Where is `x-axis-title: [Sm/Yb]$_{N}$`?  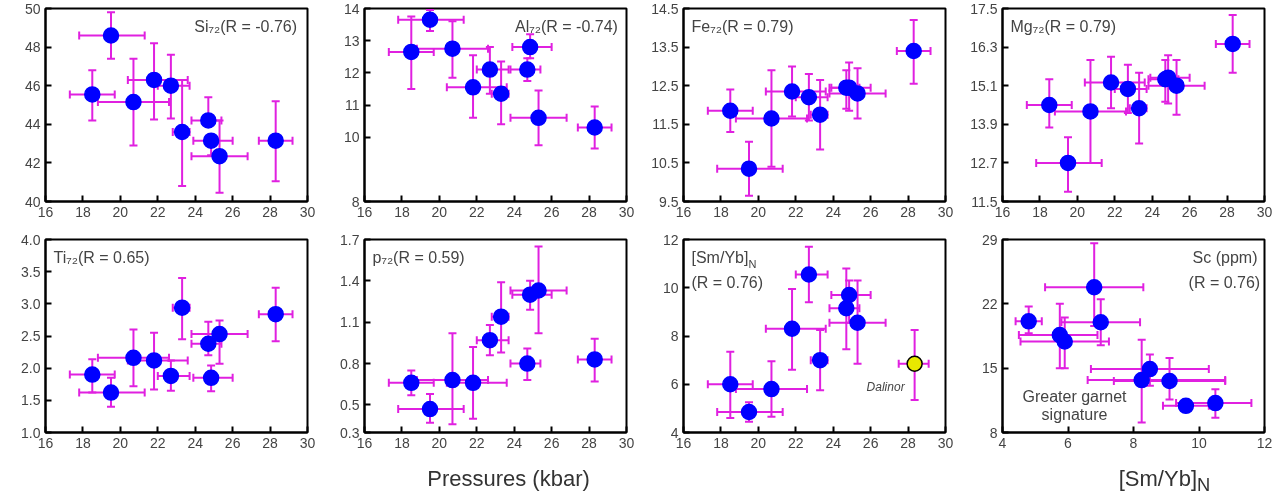 x-axis-title: [Sm/Yb]$_{N}$ is located at coordinates (1164, 482).